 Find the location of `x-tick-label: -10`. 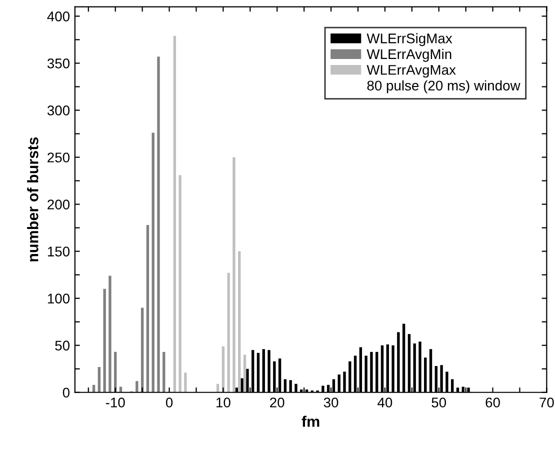

x-tick-label: -10 is located at coordinates (115, 403).